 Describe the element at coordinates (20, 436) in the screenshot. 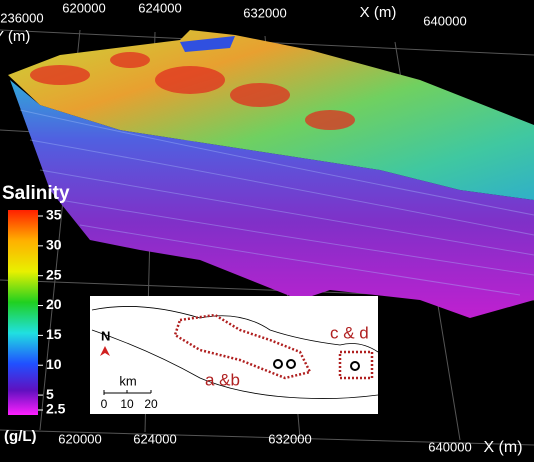

I see `colorbar-unit: (g/L)` at that location.